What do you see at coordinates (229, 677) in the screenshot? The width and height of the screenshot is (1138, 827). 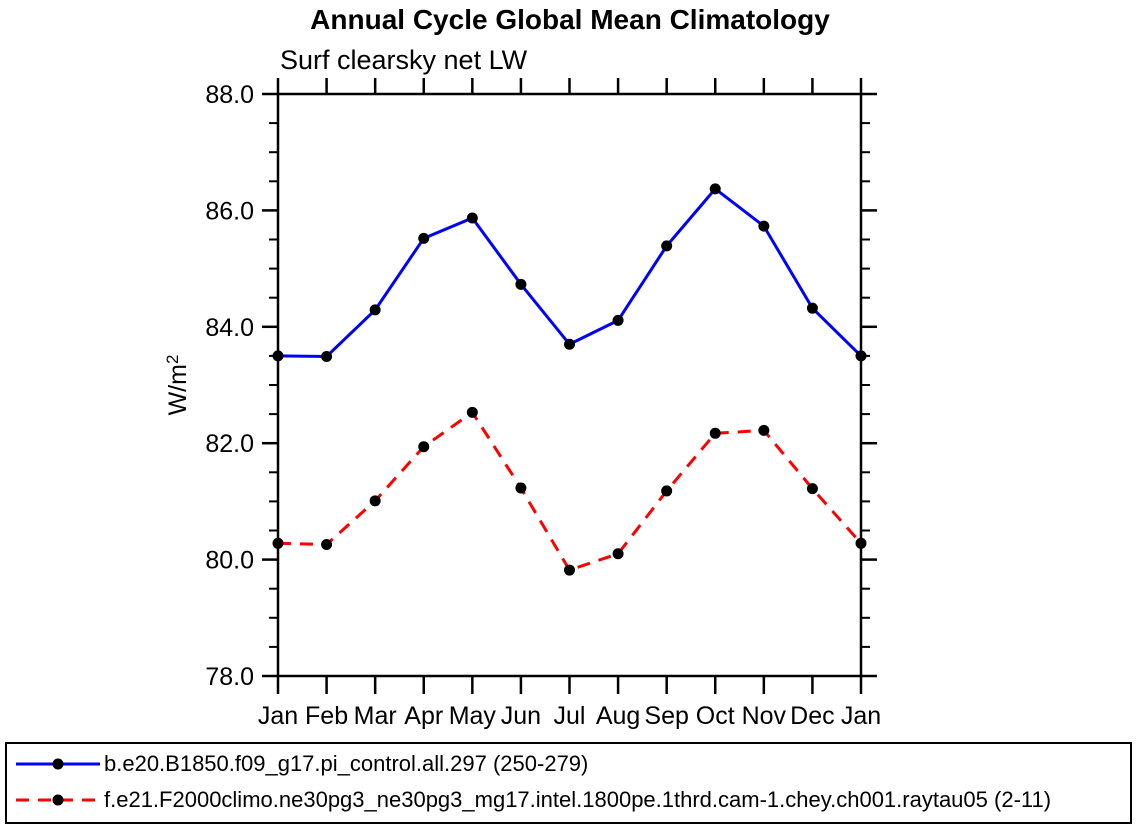 I see `y-tick-label: 78.0` at bounding box center [229, 677].